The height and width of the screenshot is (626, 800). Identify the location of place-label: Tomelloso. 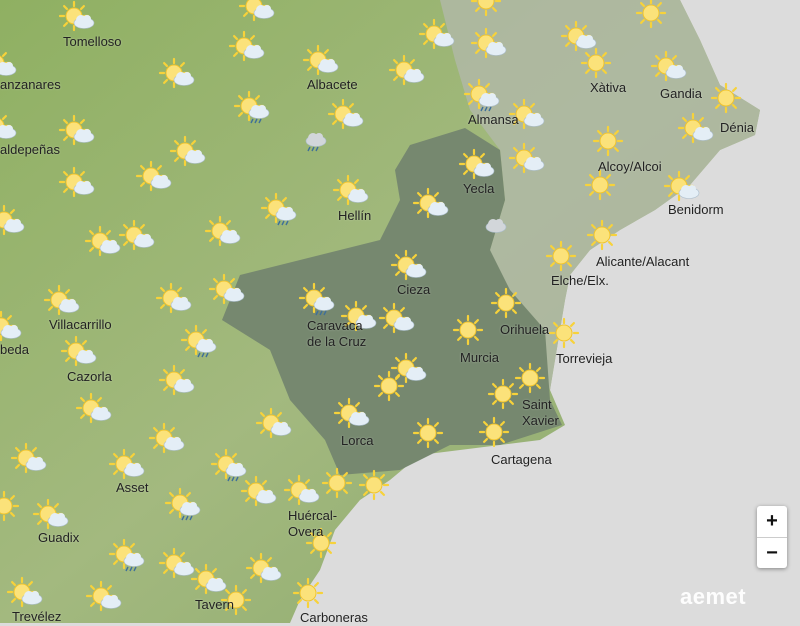
(92, 41).